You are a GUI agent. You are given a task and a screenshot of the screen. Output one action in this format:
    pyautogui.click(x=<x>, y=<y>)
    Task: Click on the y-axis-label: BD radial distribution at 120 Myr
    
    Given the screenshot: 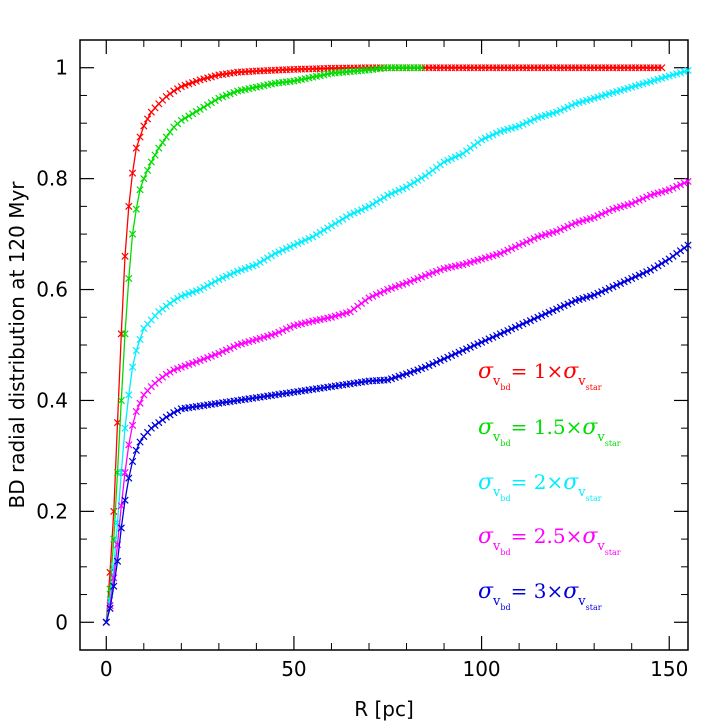 What is the action you would take?
    pyautogui.click(x=17, y=345)
    